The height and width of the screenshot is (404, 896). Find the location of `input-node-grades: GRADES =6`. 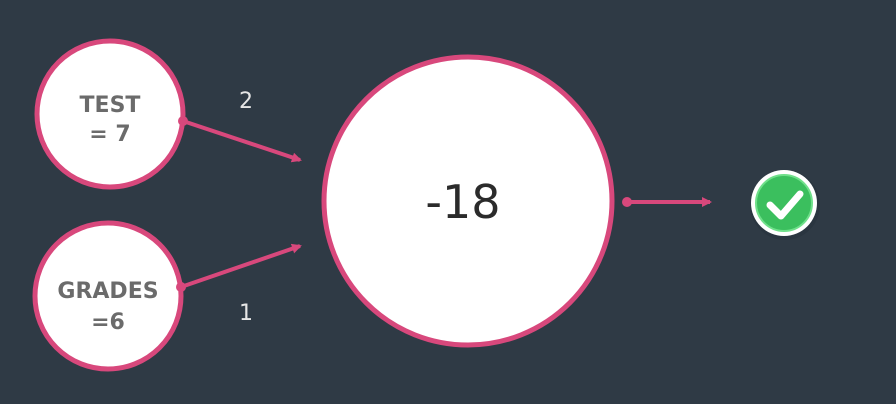

input-node-grades: GRADES =6 is located at coordinates (108, 296).